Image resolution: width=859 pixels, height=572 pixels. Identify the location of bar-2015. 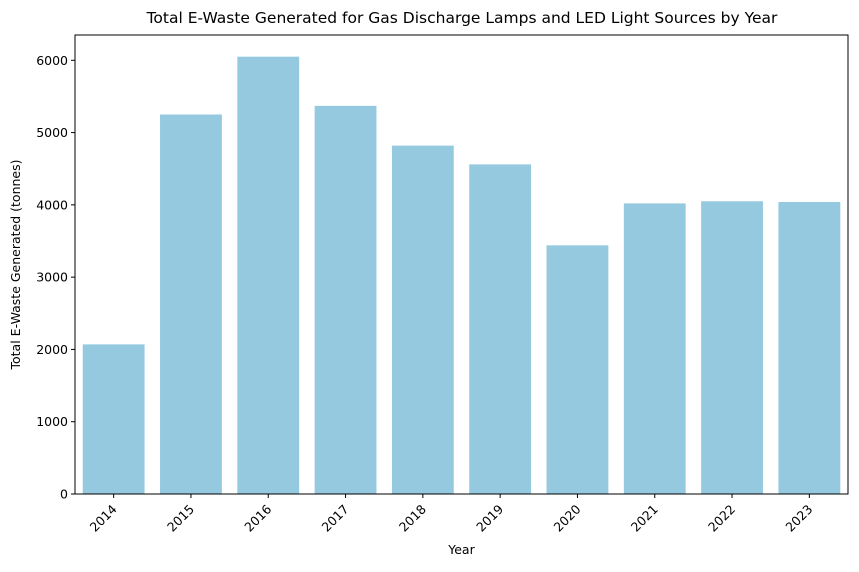
(191, 304).